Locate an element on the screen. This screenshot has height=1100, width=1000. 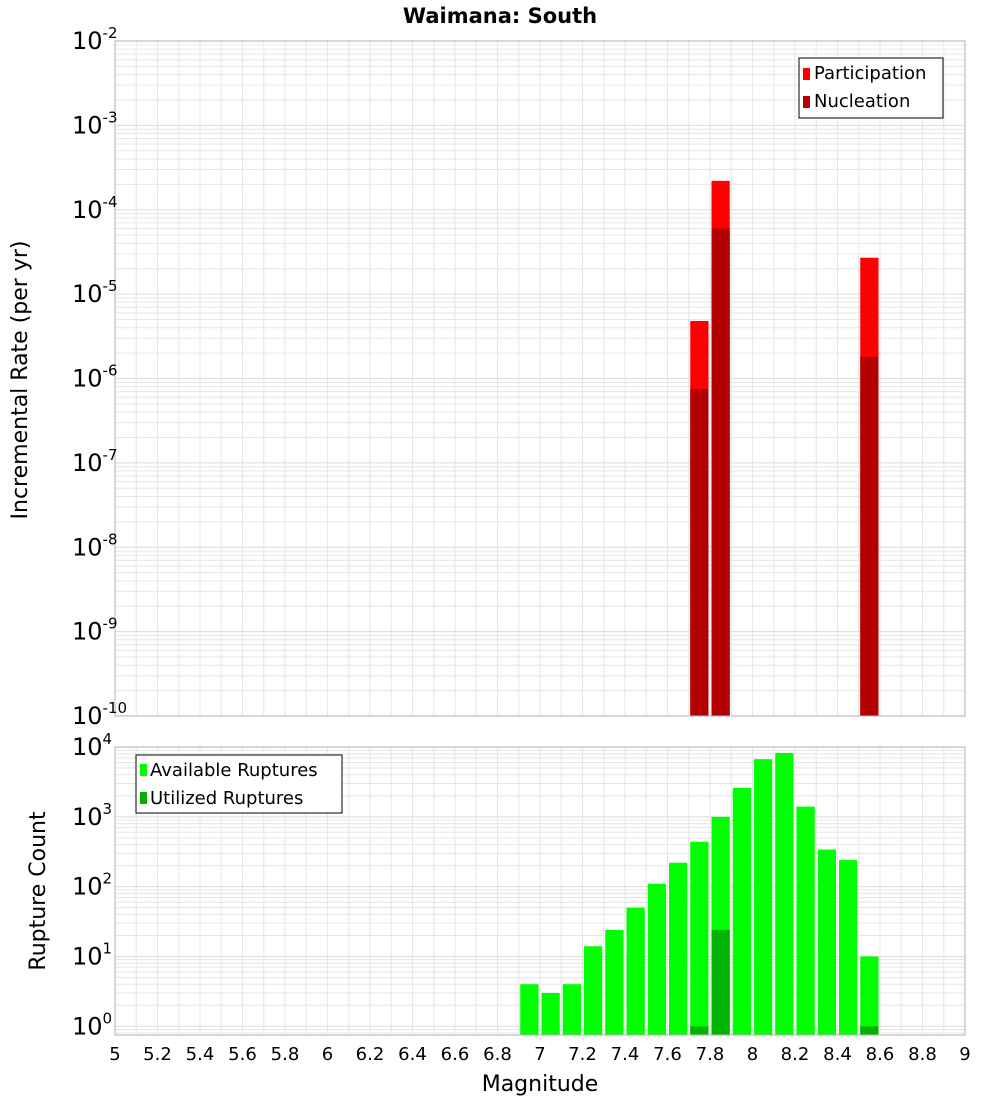
y-tick-label: 10⁻⁴ is located at coordinates (95, 208).